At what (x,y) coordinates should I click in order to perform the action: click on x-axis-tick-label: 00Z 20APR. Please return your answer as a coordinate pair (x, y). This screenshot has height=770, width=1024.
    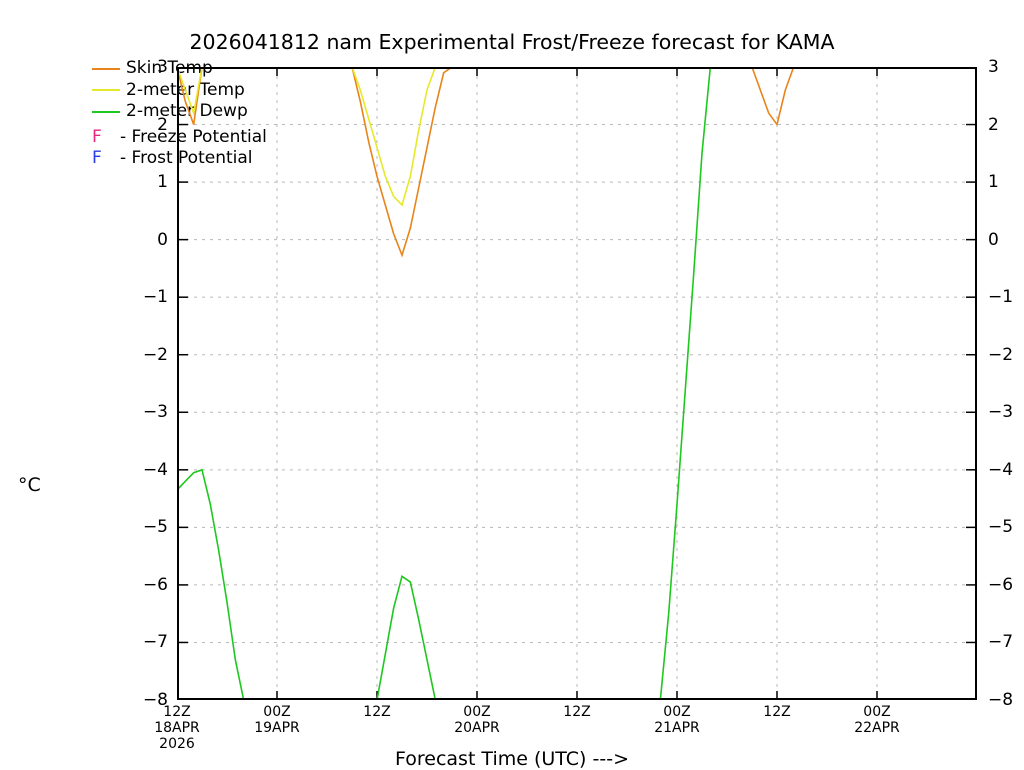
    Looking at the image, I should click on (477, 720).